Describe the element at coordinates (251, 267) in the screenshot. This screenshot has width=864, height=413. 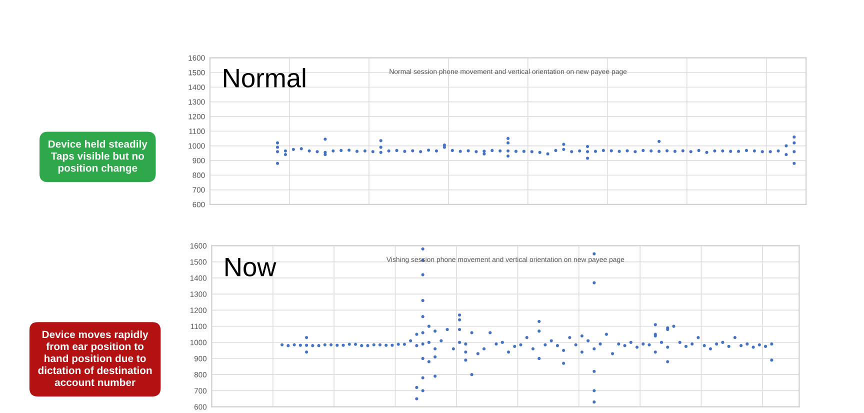
I see `annotation: Now` at that location.